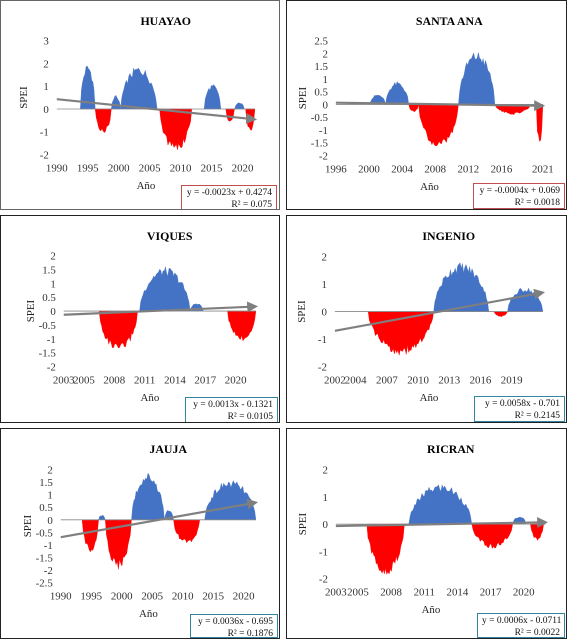 This screenshot has height=639, width=567. What do you see at coordinates (458, 592) in the screenshot?
I see `x-tick-label: 2014` at bounding box center [458, 592].